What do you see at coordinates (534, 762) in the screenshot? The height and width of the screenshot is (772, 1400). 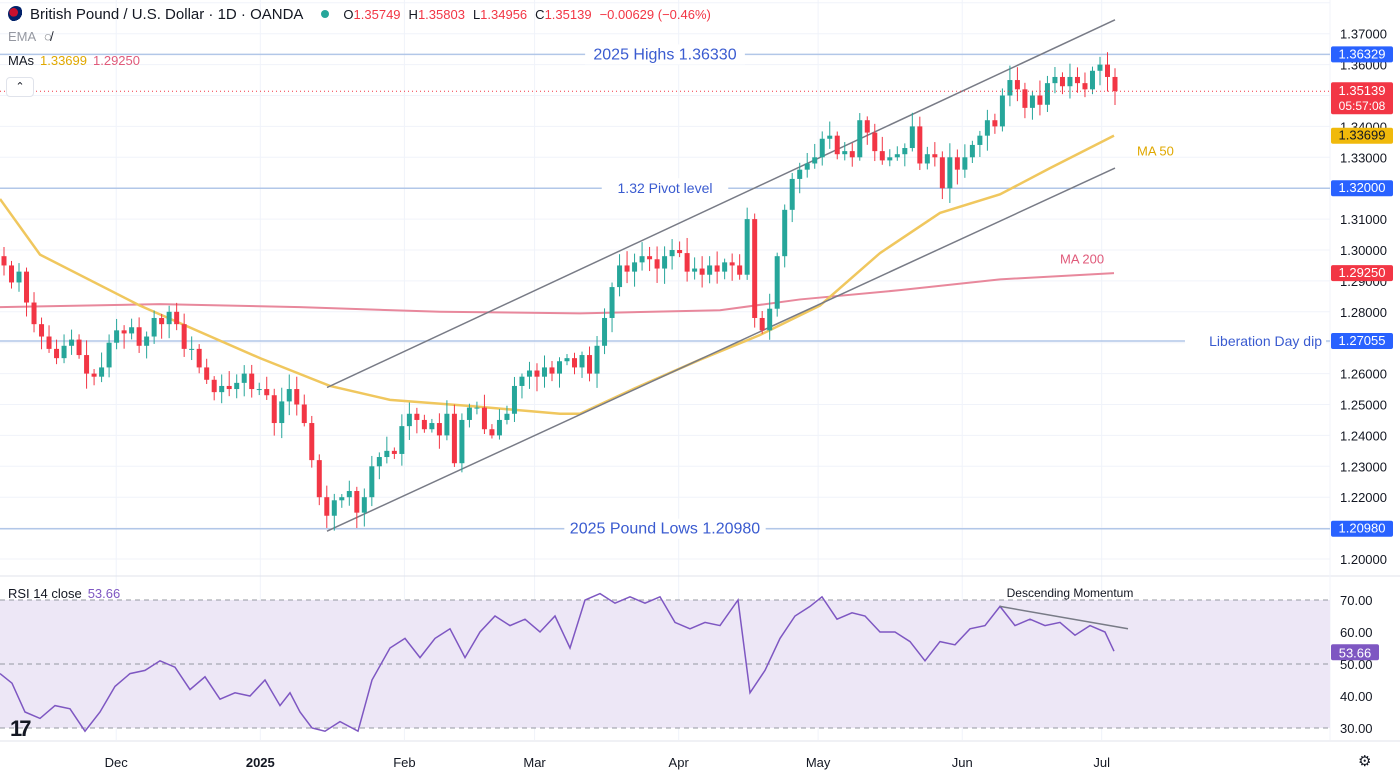 I see `time-tick-label: Mar` at bounding box center [534, 762].